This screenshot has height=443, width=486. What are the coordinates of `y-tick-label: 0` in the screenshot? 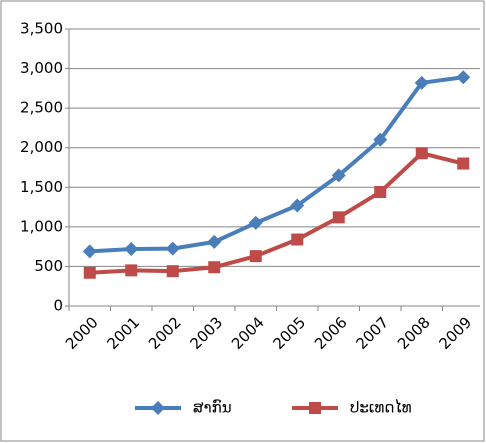 It's located at (58, 306).